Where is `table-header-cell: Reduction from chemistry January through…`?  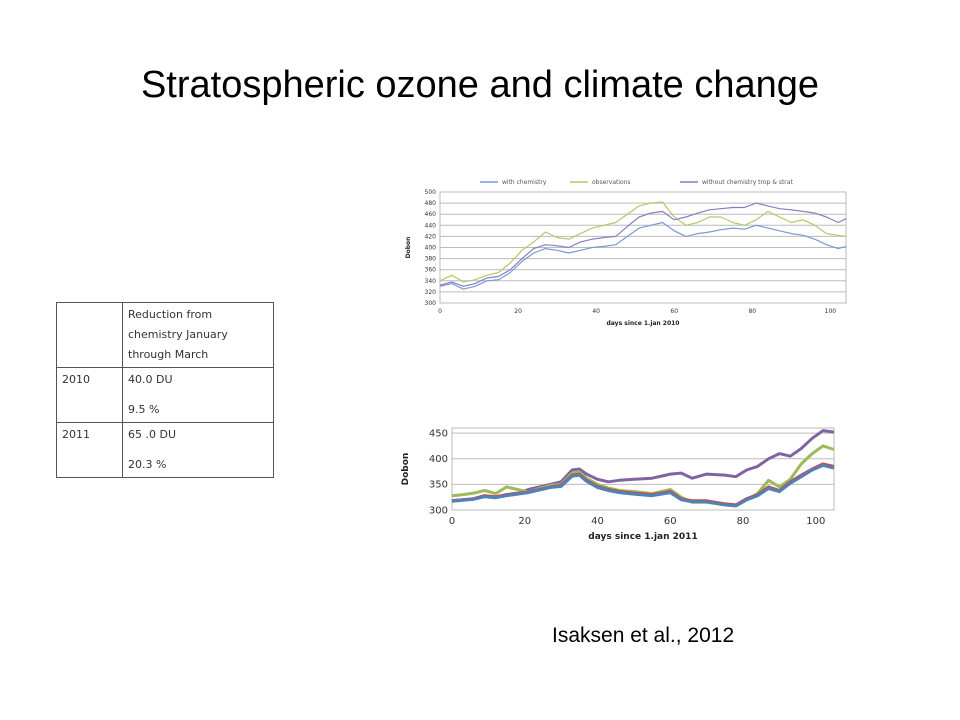
table-header-cell: Reduction from chemistry January through… is located at coordinates (198, 335).